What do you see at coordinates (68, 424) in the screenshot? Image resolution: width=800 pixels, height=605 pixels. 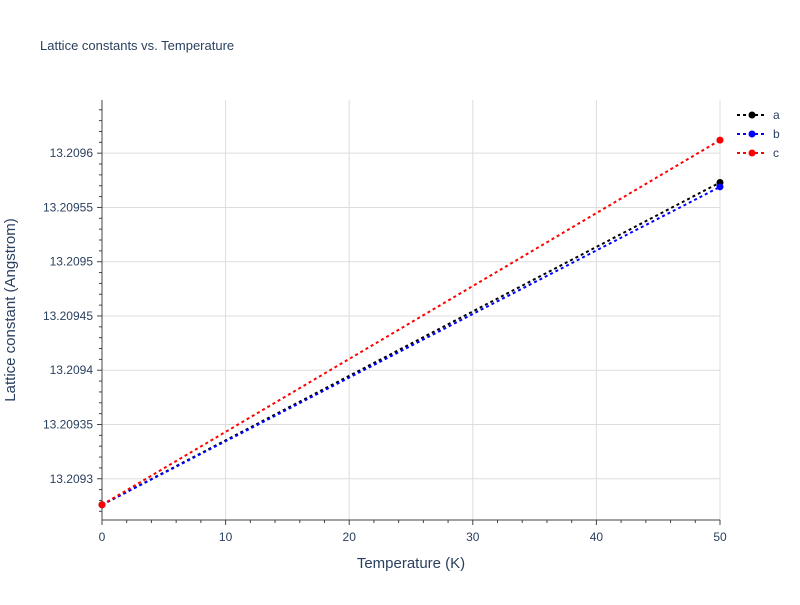 I see `y-tick-label: 13.20935` at bounding box center [68, 424].